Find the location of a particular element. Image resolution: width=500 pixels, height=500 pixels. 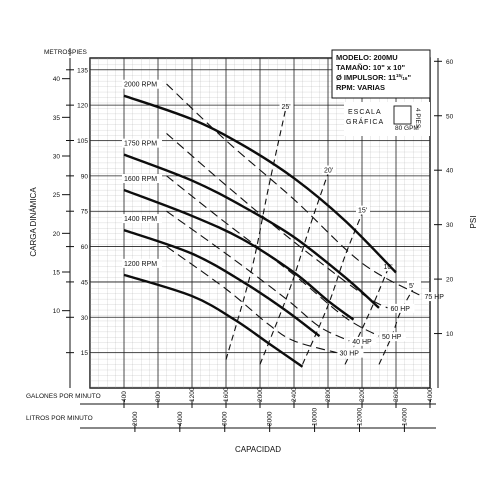

gpm-tick-label: 1600 is located at coordinates (226, 394).